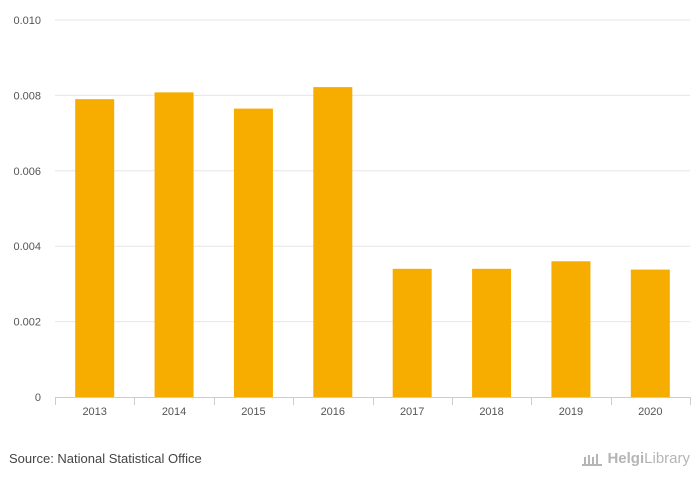 The width and height of the screenshot is (700, 483). Describe the element at coordinates (105, 458) in the screenshot. I see `source-note: Source: National Statistical Office` at that location.